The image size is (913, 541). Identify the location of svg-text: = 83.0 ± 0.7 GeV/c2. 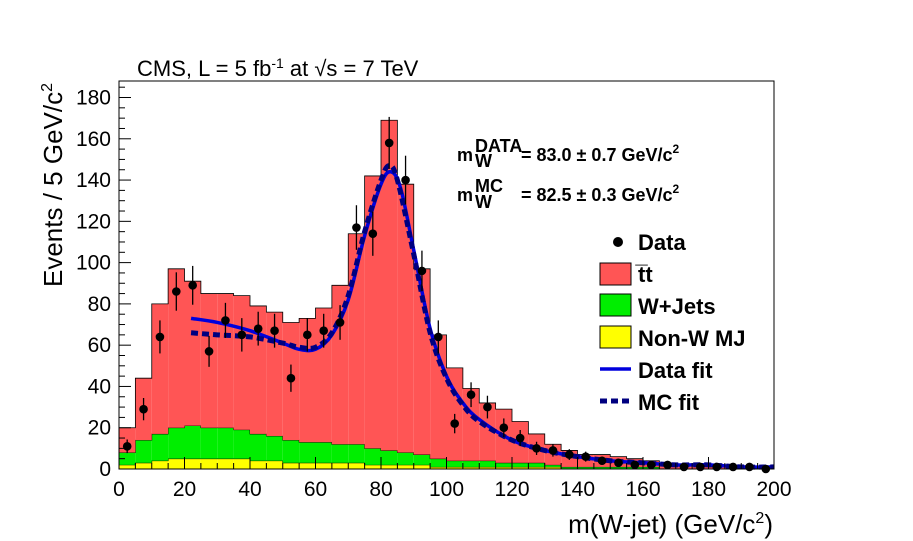
(600, 153).